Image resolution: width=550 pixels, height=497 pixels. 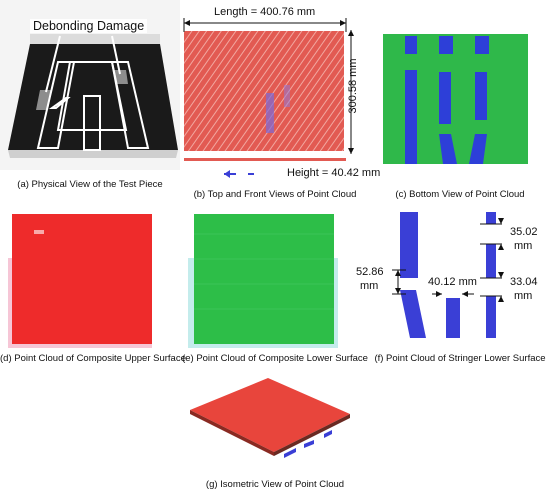 I want to click on debonding-damage-label: Debonding Damage, so click(x=89, y=26).